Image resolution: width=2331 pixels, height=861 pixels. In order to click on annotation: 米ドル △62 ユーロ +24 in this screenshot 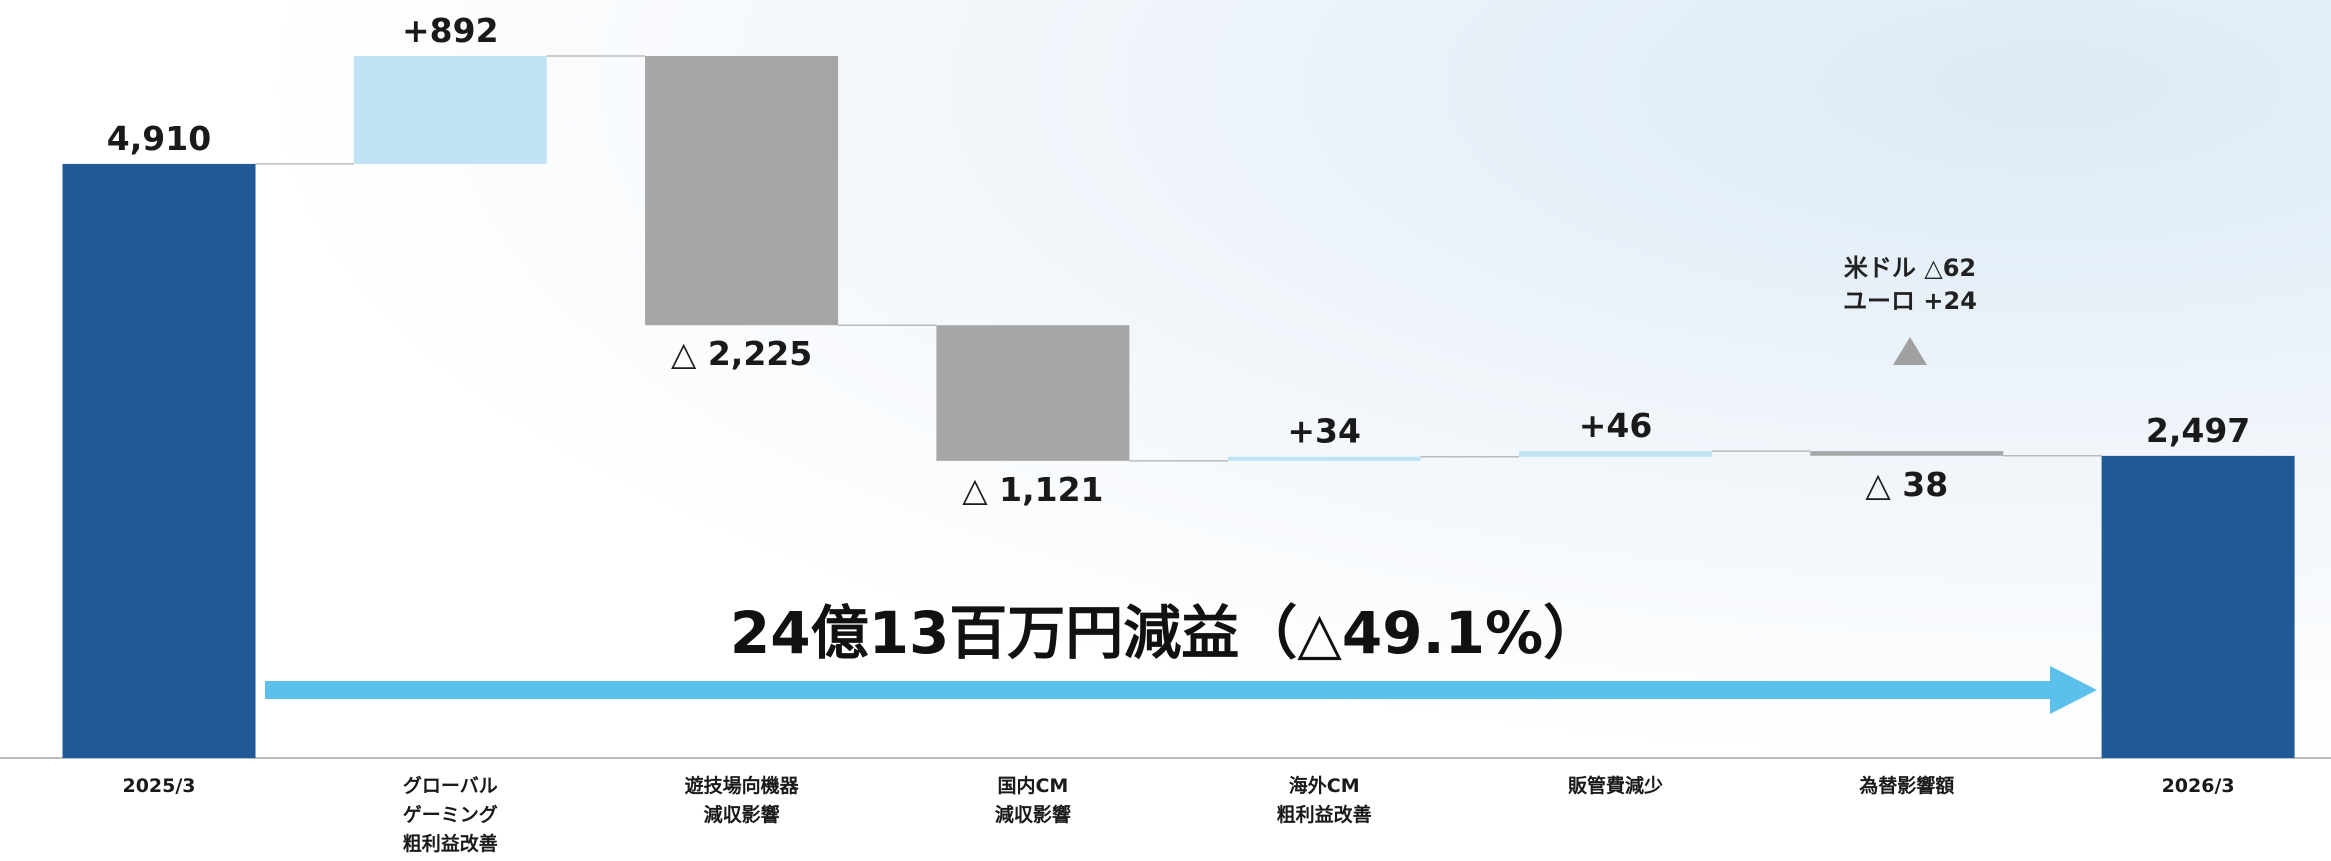, I will do `click(1910, 284)`.